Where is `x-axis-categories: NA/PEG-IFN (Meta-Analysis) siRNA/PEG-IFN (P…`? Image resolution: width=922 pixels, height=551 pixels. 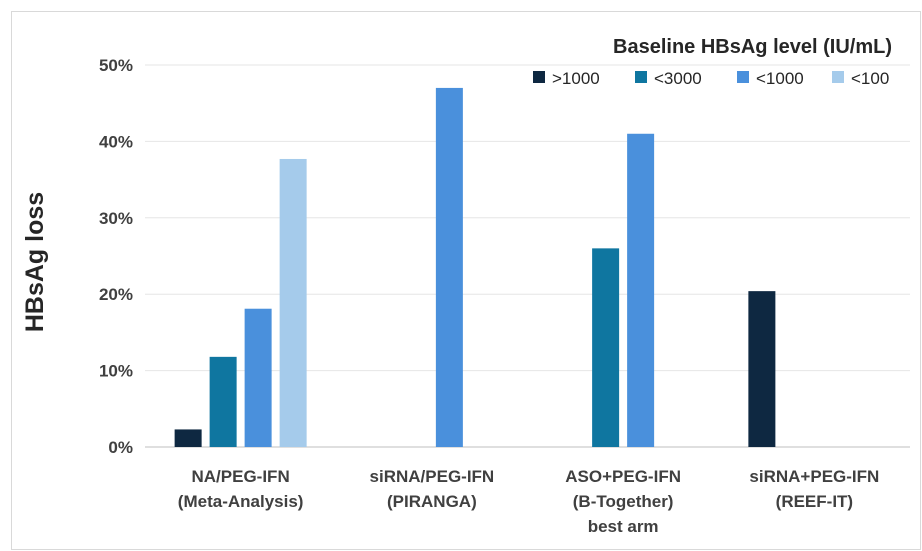 x-axis-categories: NA/PEG-IFN (Meta-Analysis) siRNA/PEG-IFN (P… is located at coordinates (529, 501).